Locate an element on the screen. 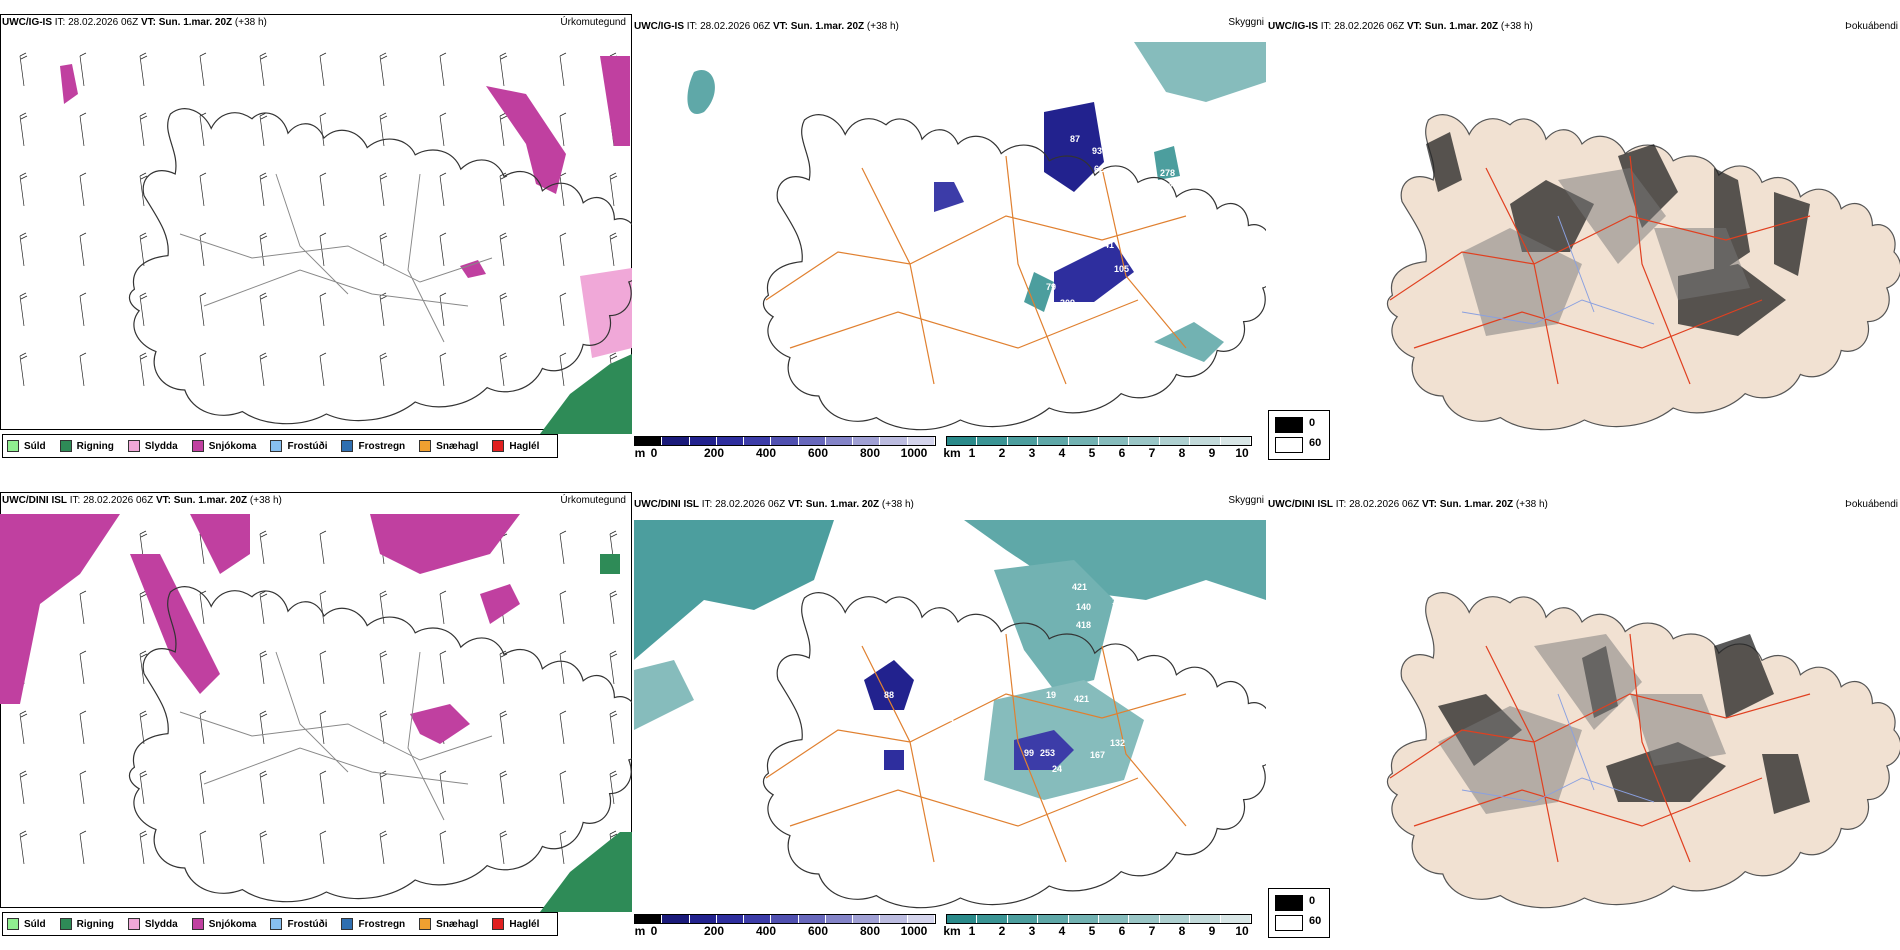 This screenshot has width=1900, height=950. panel-title: Þokuábendi is located at coordinates (1871, 504).